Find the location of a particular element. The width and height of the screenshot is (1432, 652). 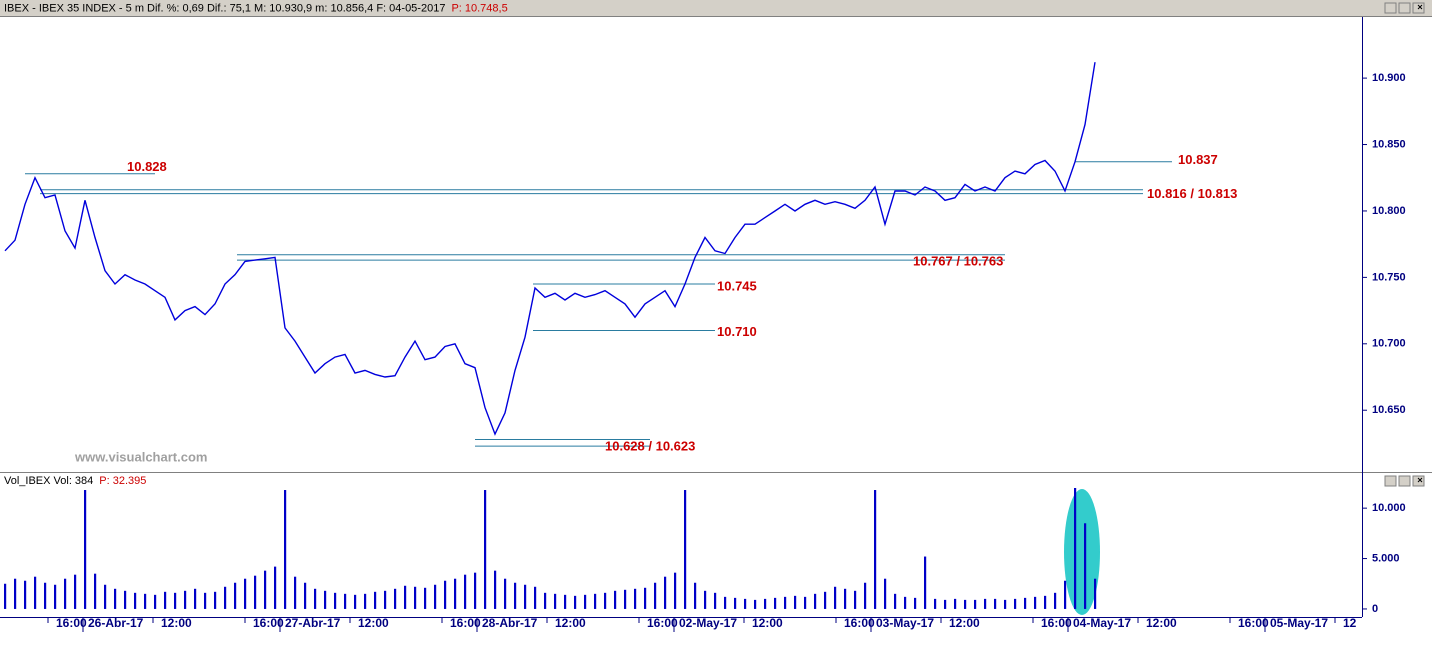

level-label: 10.628 / 10.623 is located at coordinates (650, 446).